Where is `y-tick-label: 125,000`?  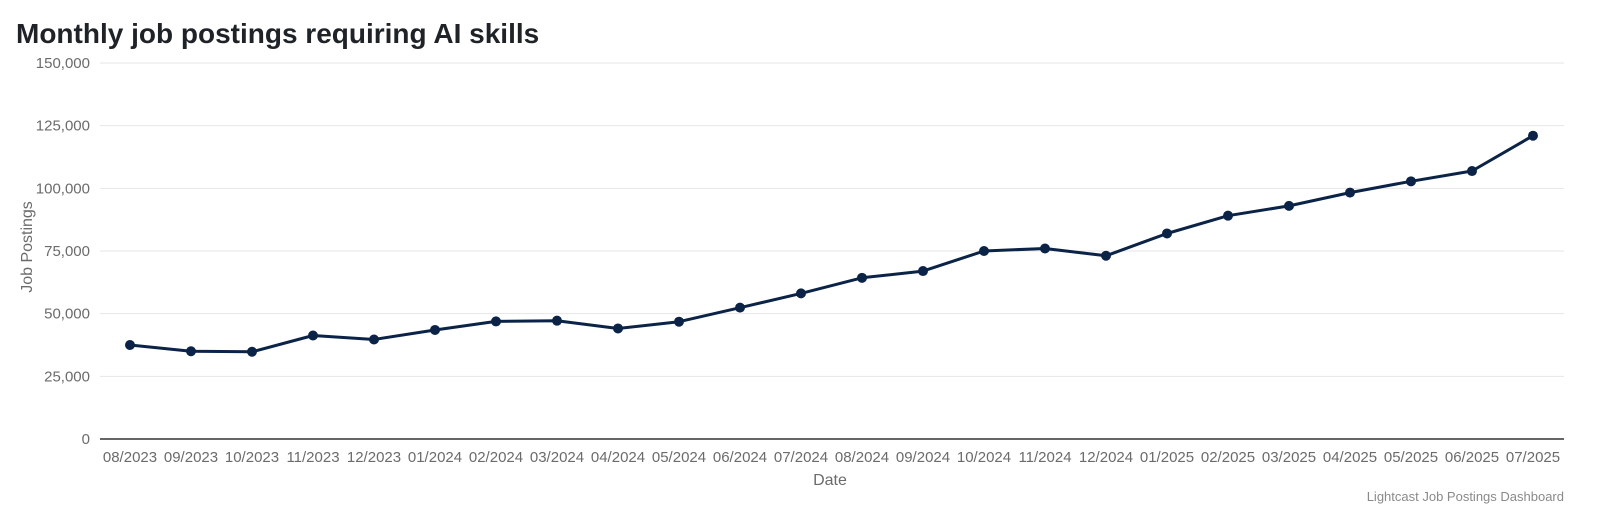
y-tick-label: 125,000 is located at coordinates (63, 126).